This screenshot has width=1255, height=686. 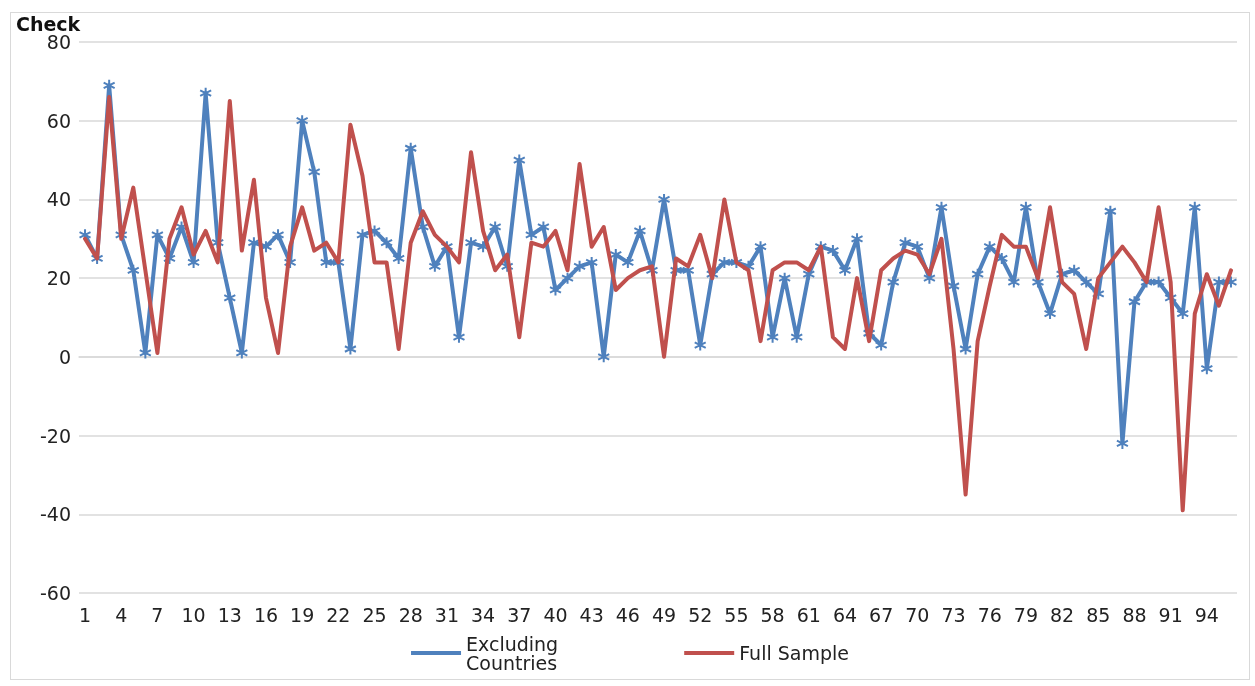 I want to click on y-tick-label: 20, so click(x=58, y=278).